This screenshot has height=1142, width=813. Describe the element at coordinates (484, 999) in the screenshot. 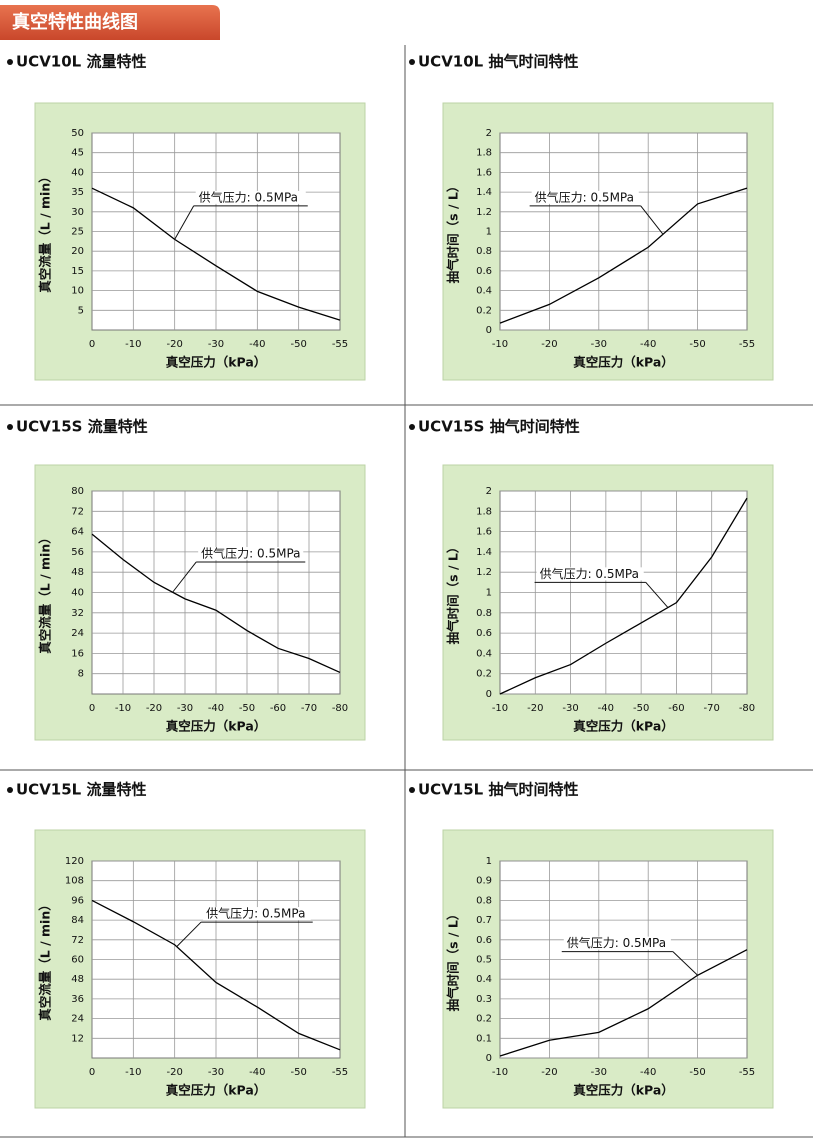

I see `y-tick-label: 0.3` at that location.